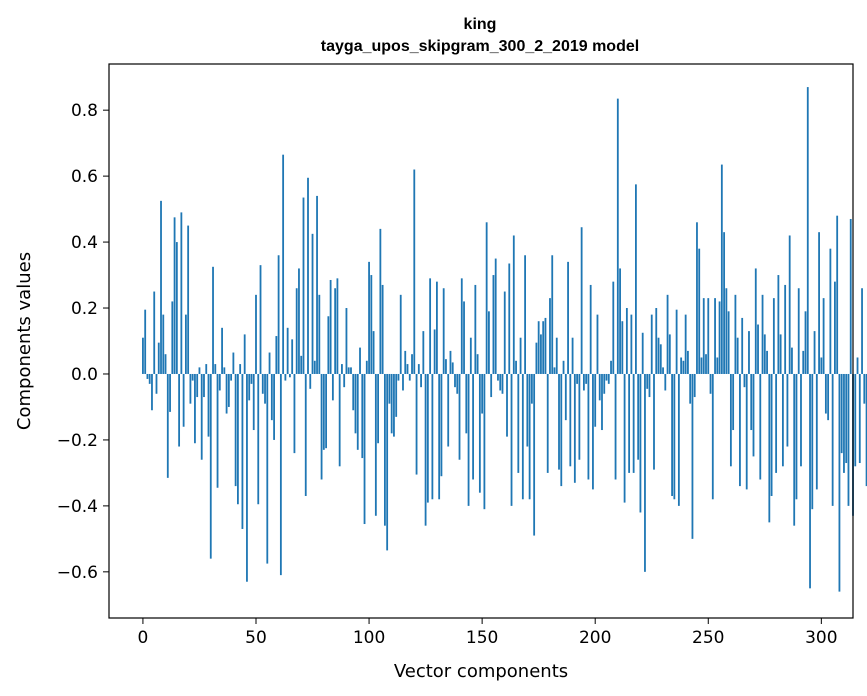 The width and height of the screenshot is (867, 696). What do you see at coordinates (481, 671) in the screenshot?
I see `x-axis-label: Vector components` at bounding box center [481, 671].